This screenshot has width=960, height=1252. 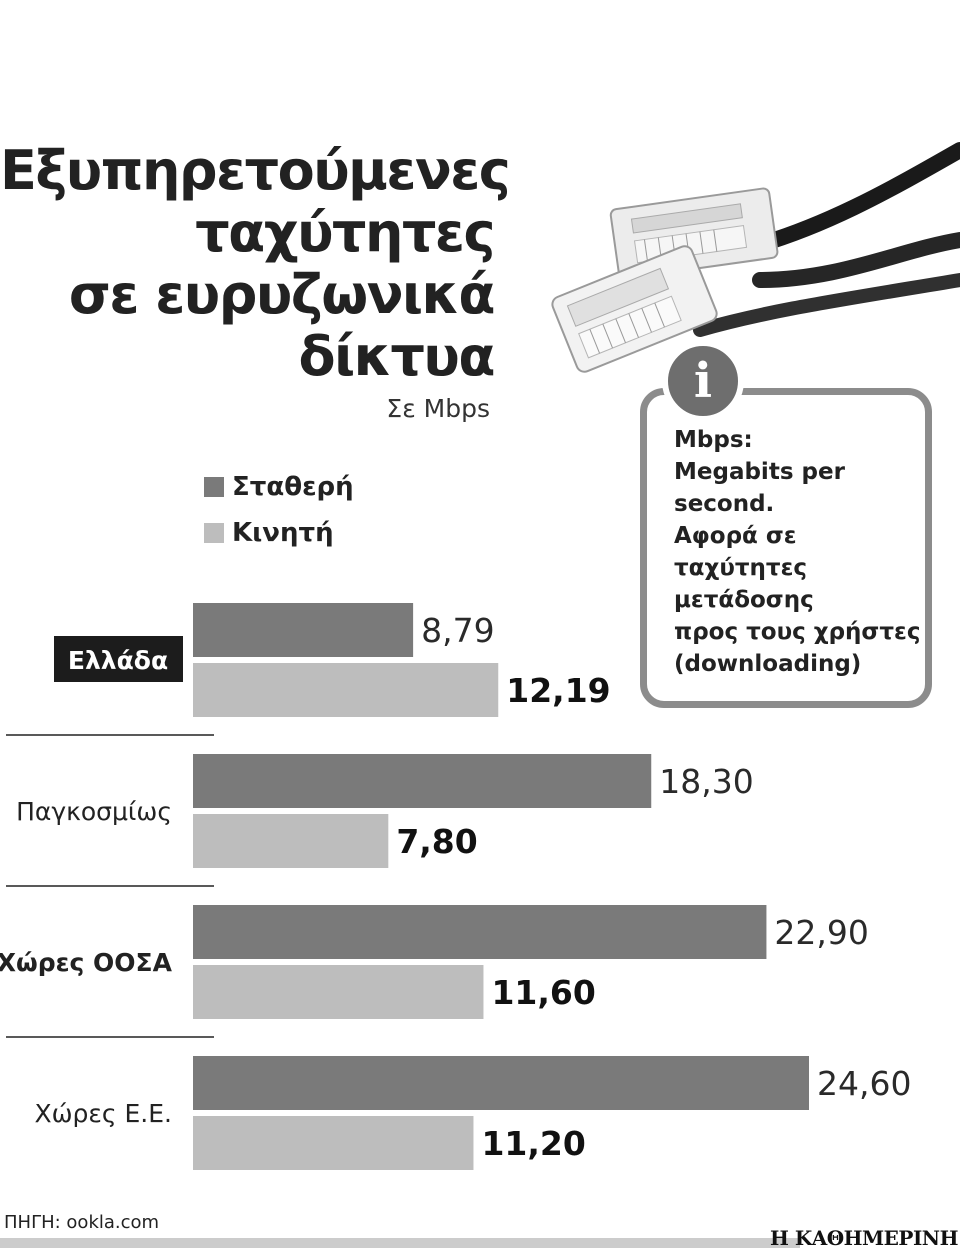 What do you see at coordinates (400, 1243) in the screenshot?
I see `footer-rule` at bounding box center [400, 1243].